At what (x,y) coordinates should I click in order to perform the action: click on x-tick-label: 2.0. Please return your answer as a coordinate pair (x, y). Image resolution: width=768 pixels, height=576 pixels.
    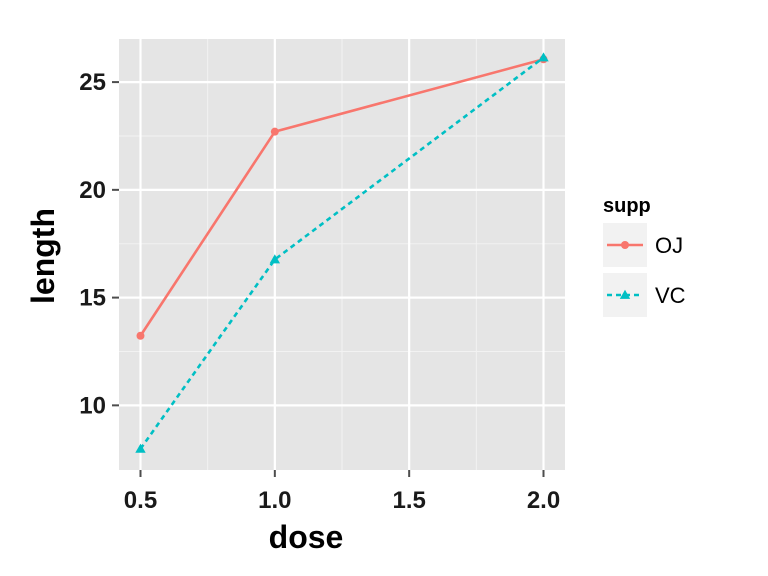
    Looking at the image, I should click on (543, 500).